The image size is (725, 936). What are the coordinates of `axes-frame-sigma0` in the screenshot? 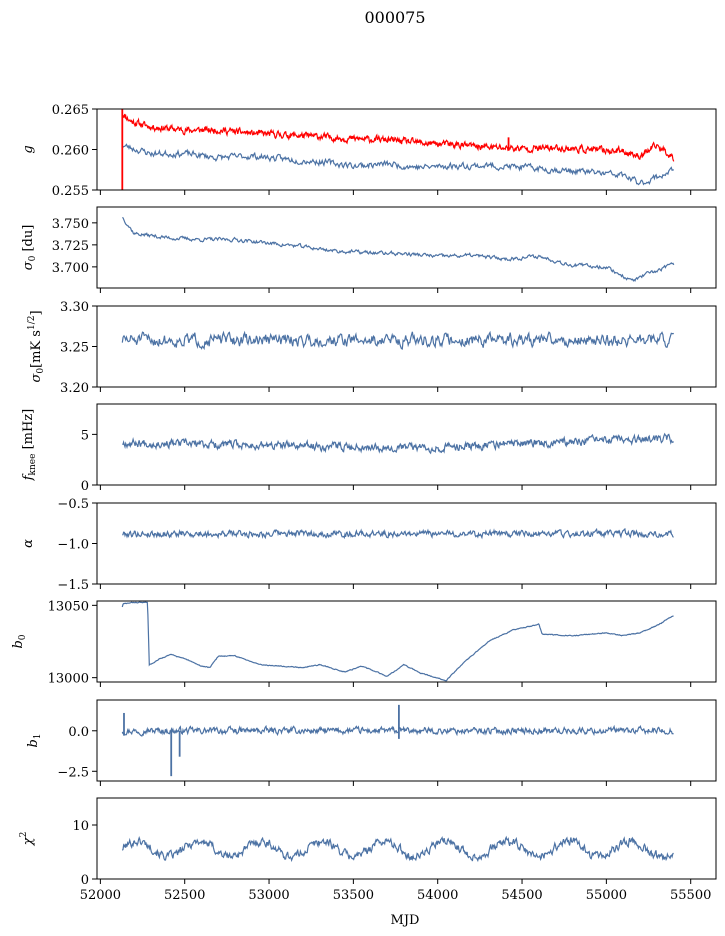 It's located at (406, 247).